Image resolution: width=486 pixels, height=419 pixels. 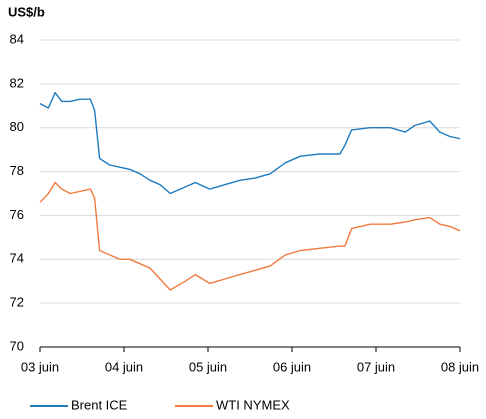 What do you see at coordinates (376, 366) in the screenshot?
I see `x-tick-label: 07 juin` at bounding box center [376, 366].